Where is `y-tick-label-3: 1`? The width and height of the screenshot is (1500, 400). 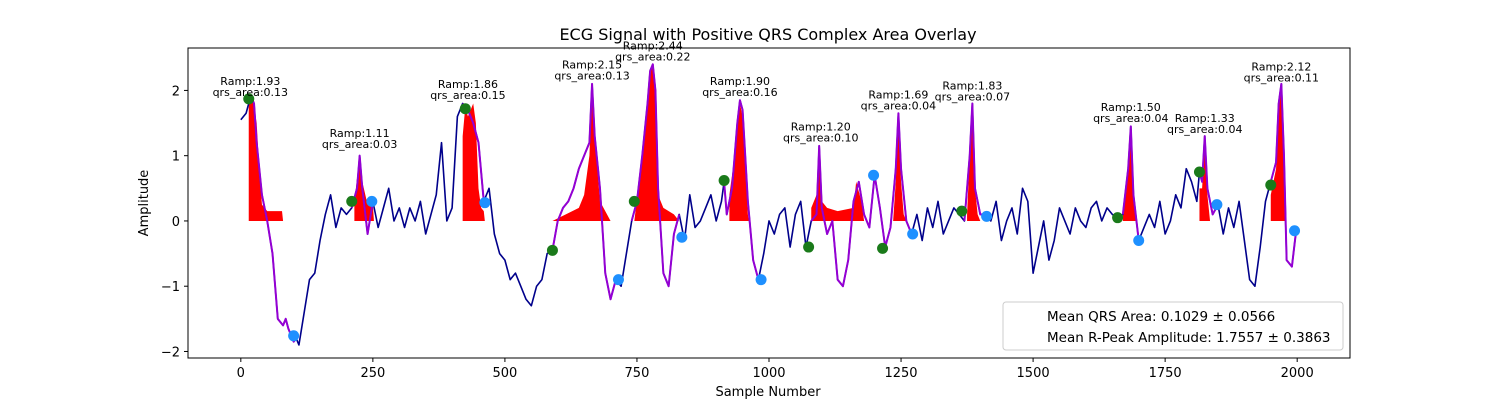
y-tick-label-3: 1 is located at coordinates (176, 157).